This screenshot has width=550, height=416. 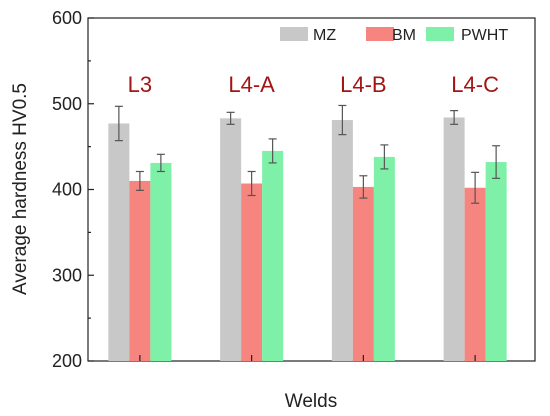 What do you see at coordinates (324, 35) in the screenshot?
I see `legend-label-mz: MZ` at bounding box center [324, 35].